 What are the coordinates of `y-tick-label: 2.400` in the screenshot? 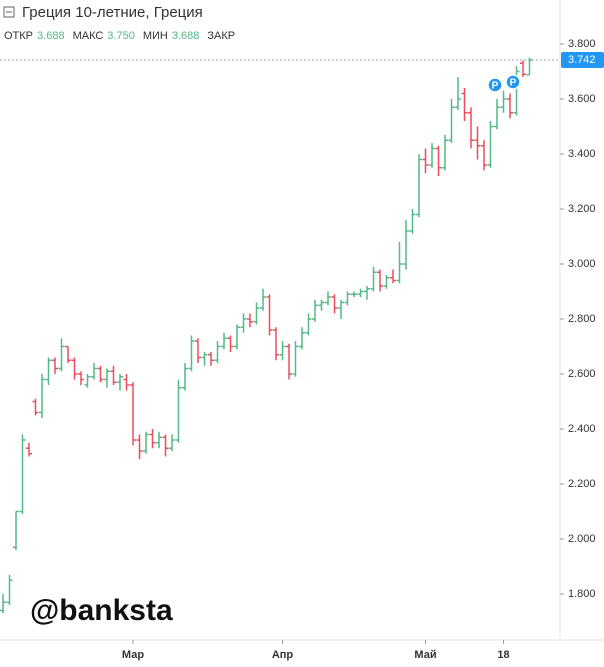 It's located at (582, 429).